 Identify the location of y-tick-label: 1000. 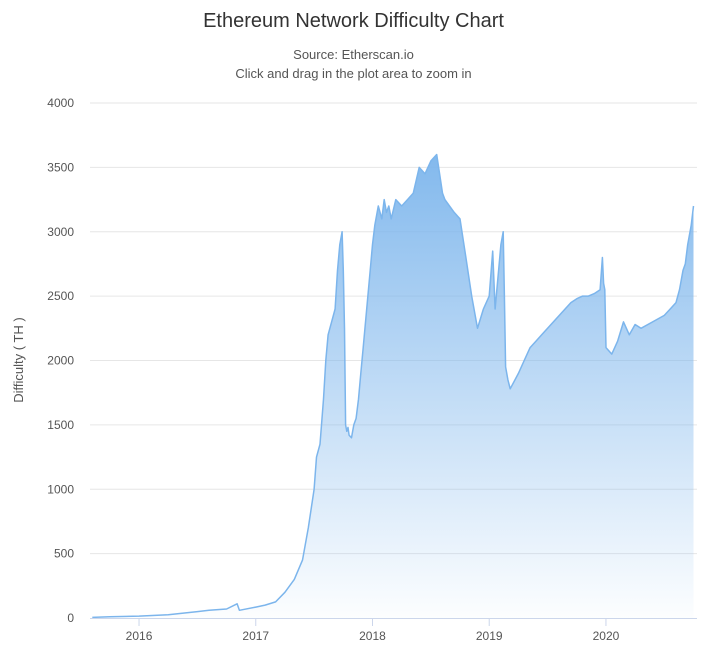
(60, 489).